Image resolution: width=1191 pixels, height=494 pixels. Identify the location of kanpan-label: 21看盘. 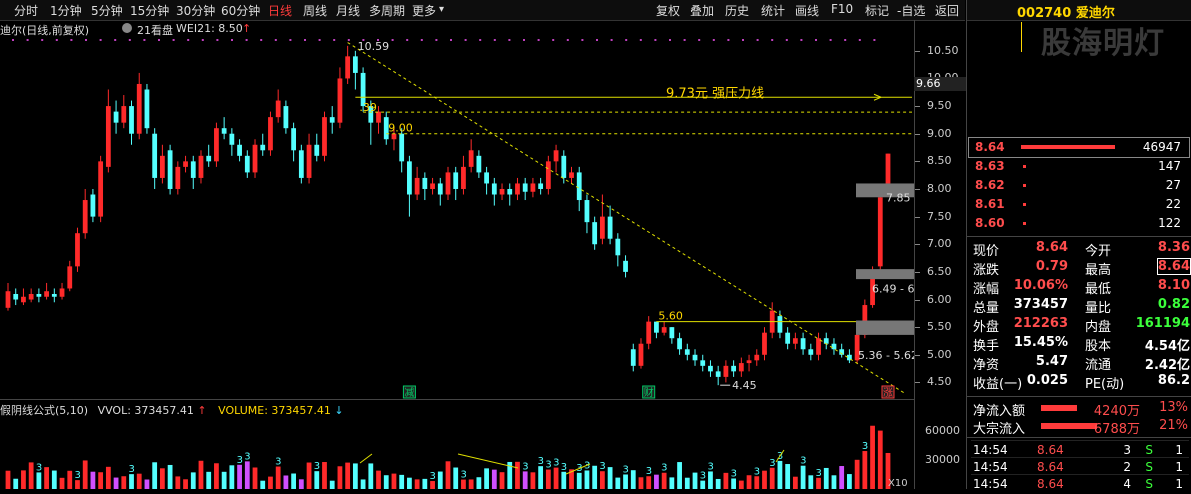
(155, 30).